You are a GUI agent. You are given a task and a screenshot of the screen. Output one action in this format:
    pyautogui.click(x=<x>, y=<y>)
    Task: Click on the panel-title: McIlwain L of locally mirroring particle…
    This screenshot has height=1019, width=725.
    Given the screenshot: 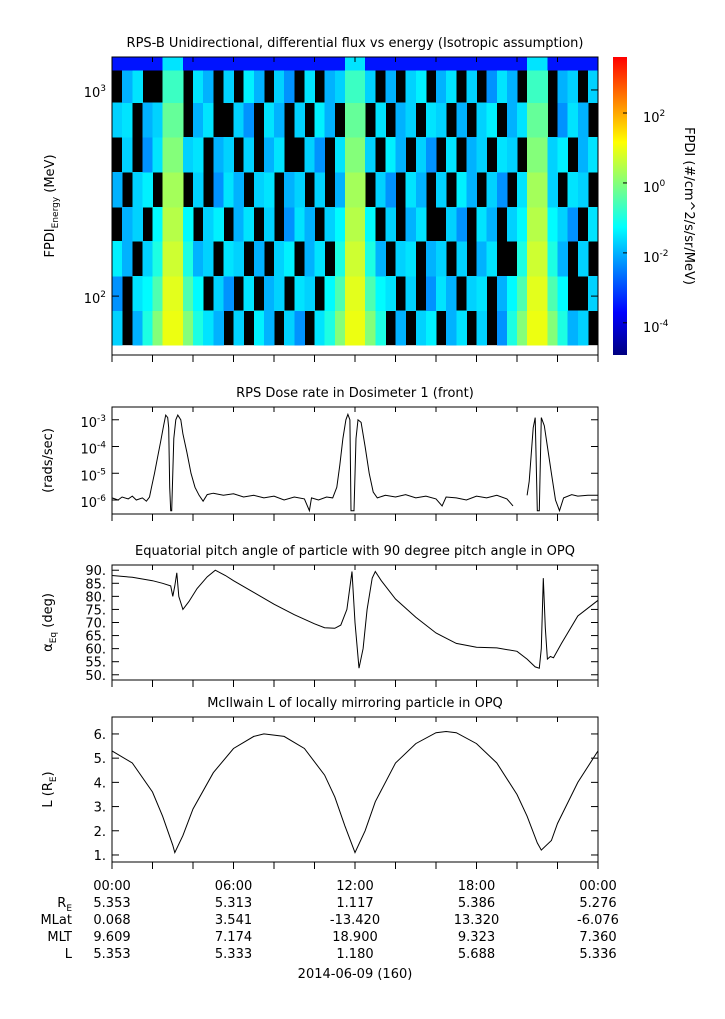 What is the action you would take?
    pyautogui.click(x=355, y=703)
    